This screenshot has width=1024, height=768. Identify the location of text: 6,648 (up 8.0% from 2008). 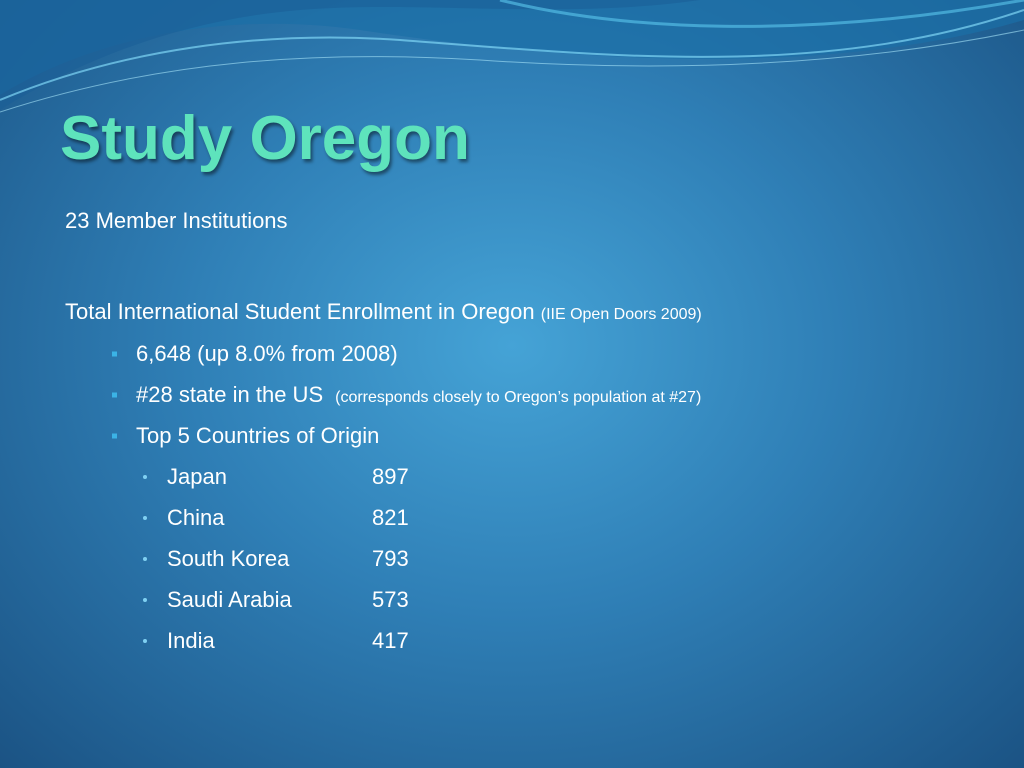
(267, 353).